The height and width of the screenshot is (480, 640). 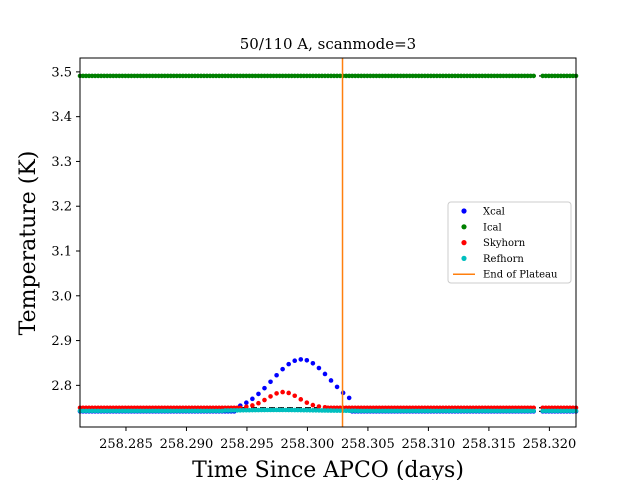 What do you see at coordinates (492, 227) in the screenshot?
I see `legend-label: Ical` at bounding box center [492, 227].